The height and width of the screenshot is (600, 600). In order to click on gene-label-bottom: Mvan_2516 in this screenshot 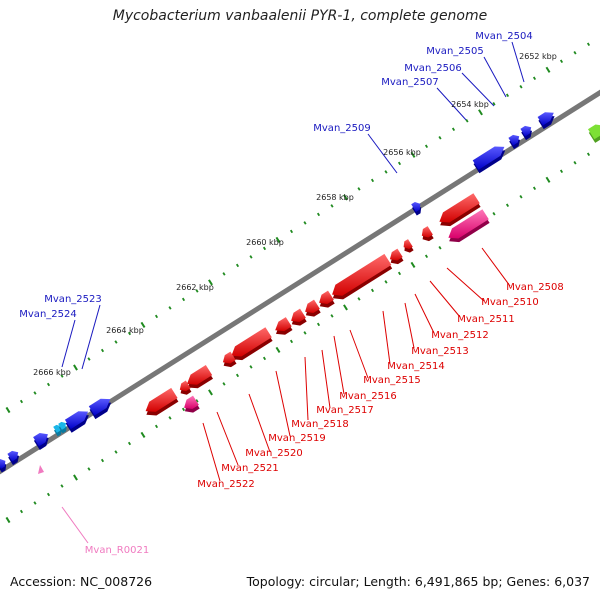, I will do `click(367, 396)`.